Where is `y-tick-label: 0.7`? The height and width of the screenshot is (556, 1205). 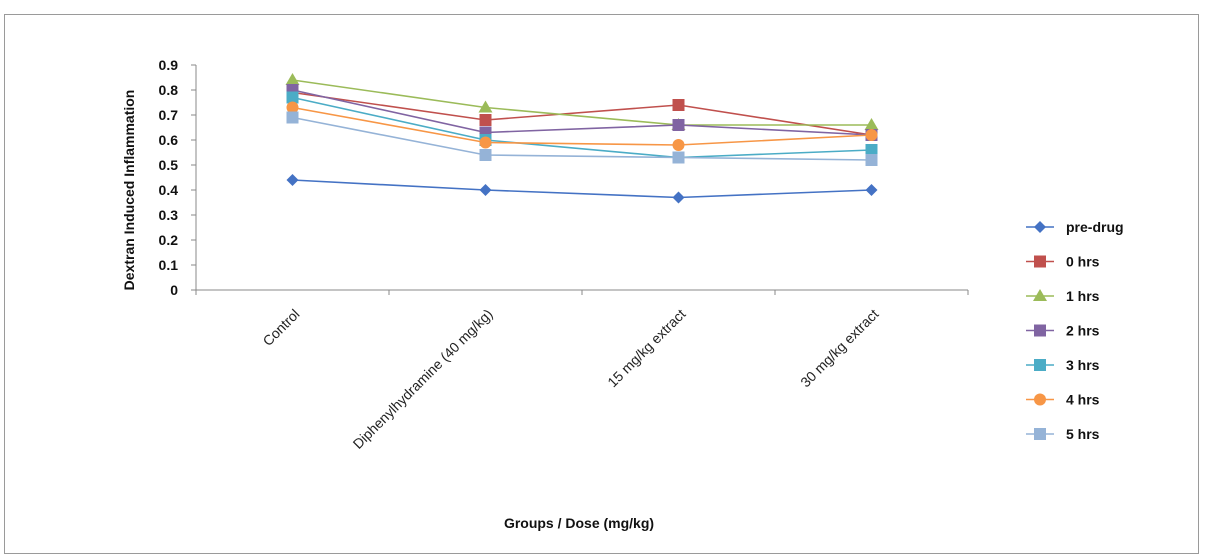 y-tick-label: 0.7 is located at coordinates (169, 115).